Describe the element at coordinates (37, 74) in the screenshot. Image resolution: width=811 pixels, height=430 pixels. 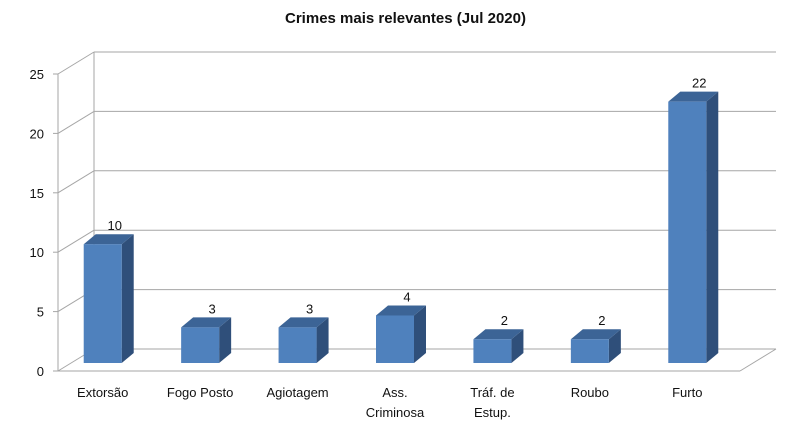
I see `y-tick-label: 25` at that location.